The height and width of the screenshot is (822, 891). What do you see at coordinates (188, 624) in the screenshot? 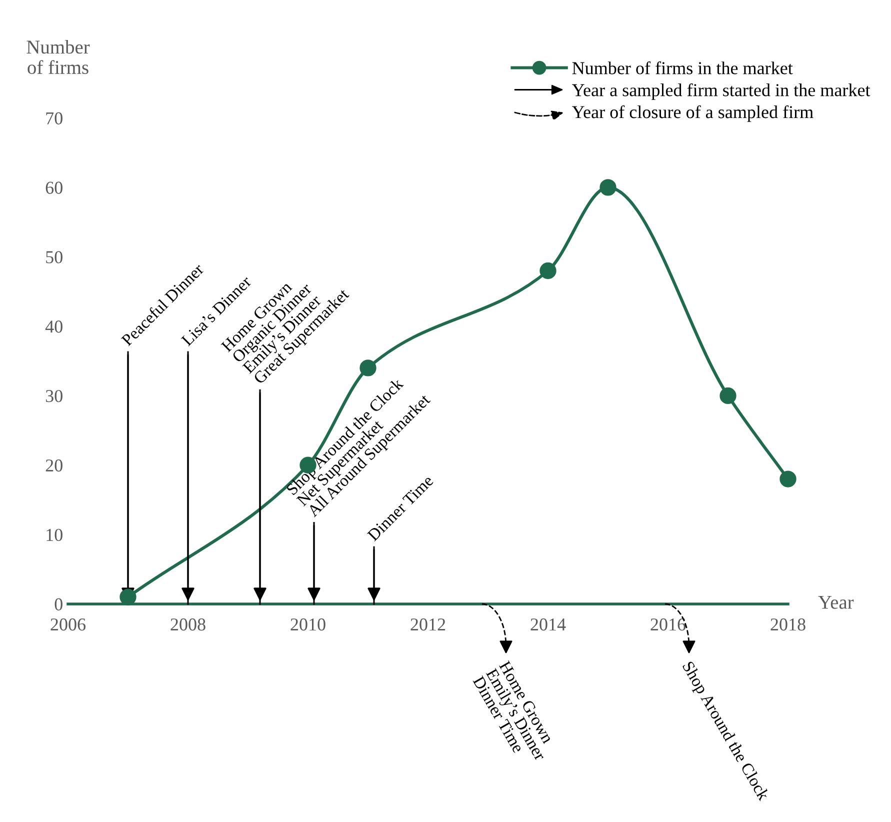
I see `x-tick-label: 2008` at bounding box center [188, 624].